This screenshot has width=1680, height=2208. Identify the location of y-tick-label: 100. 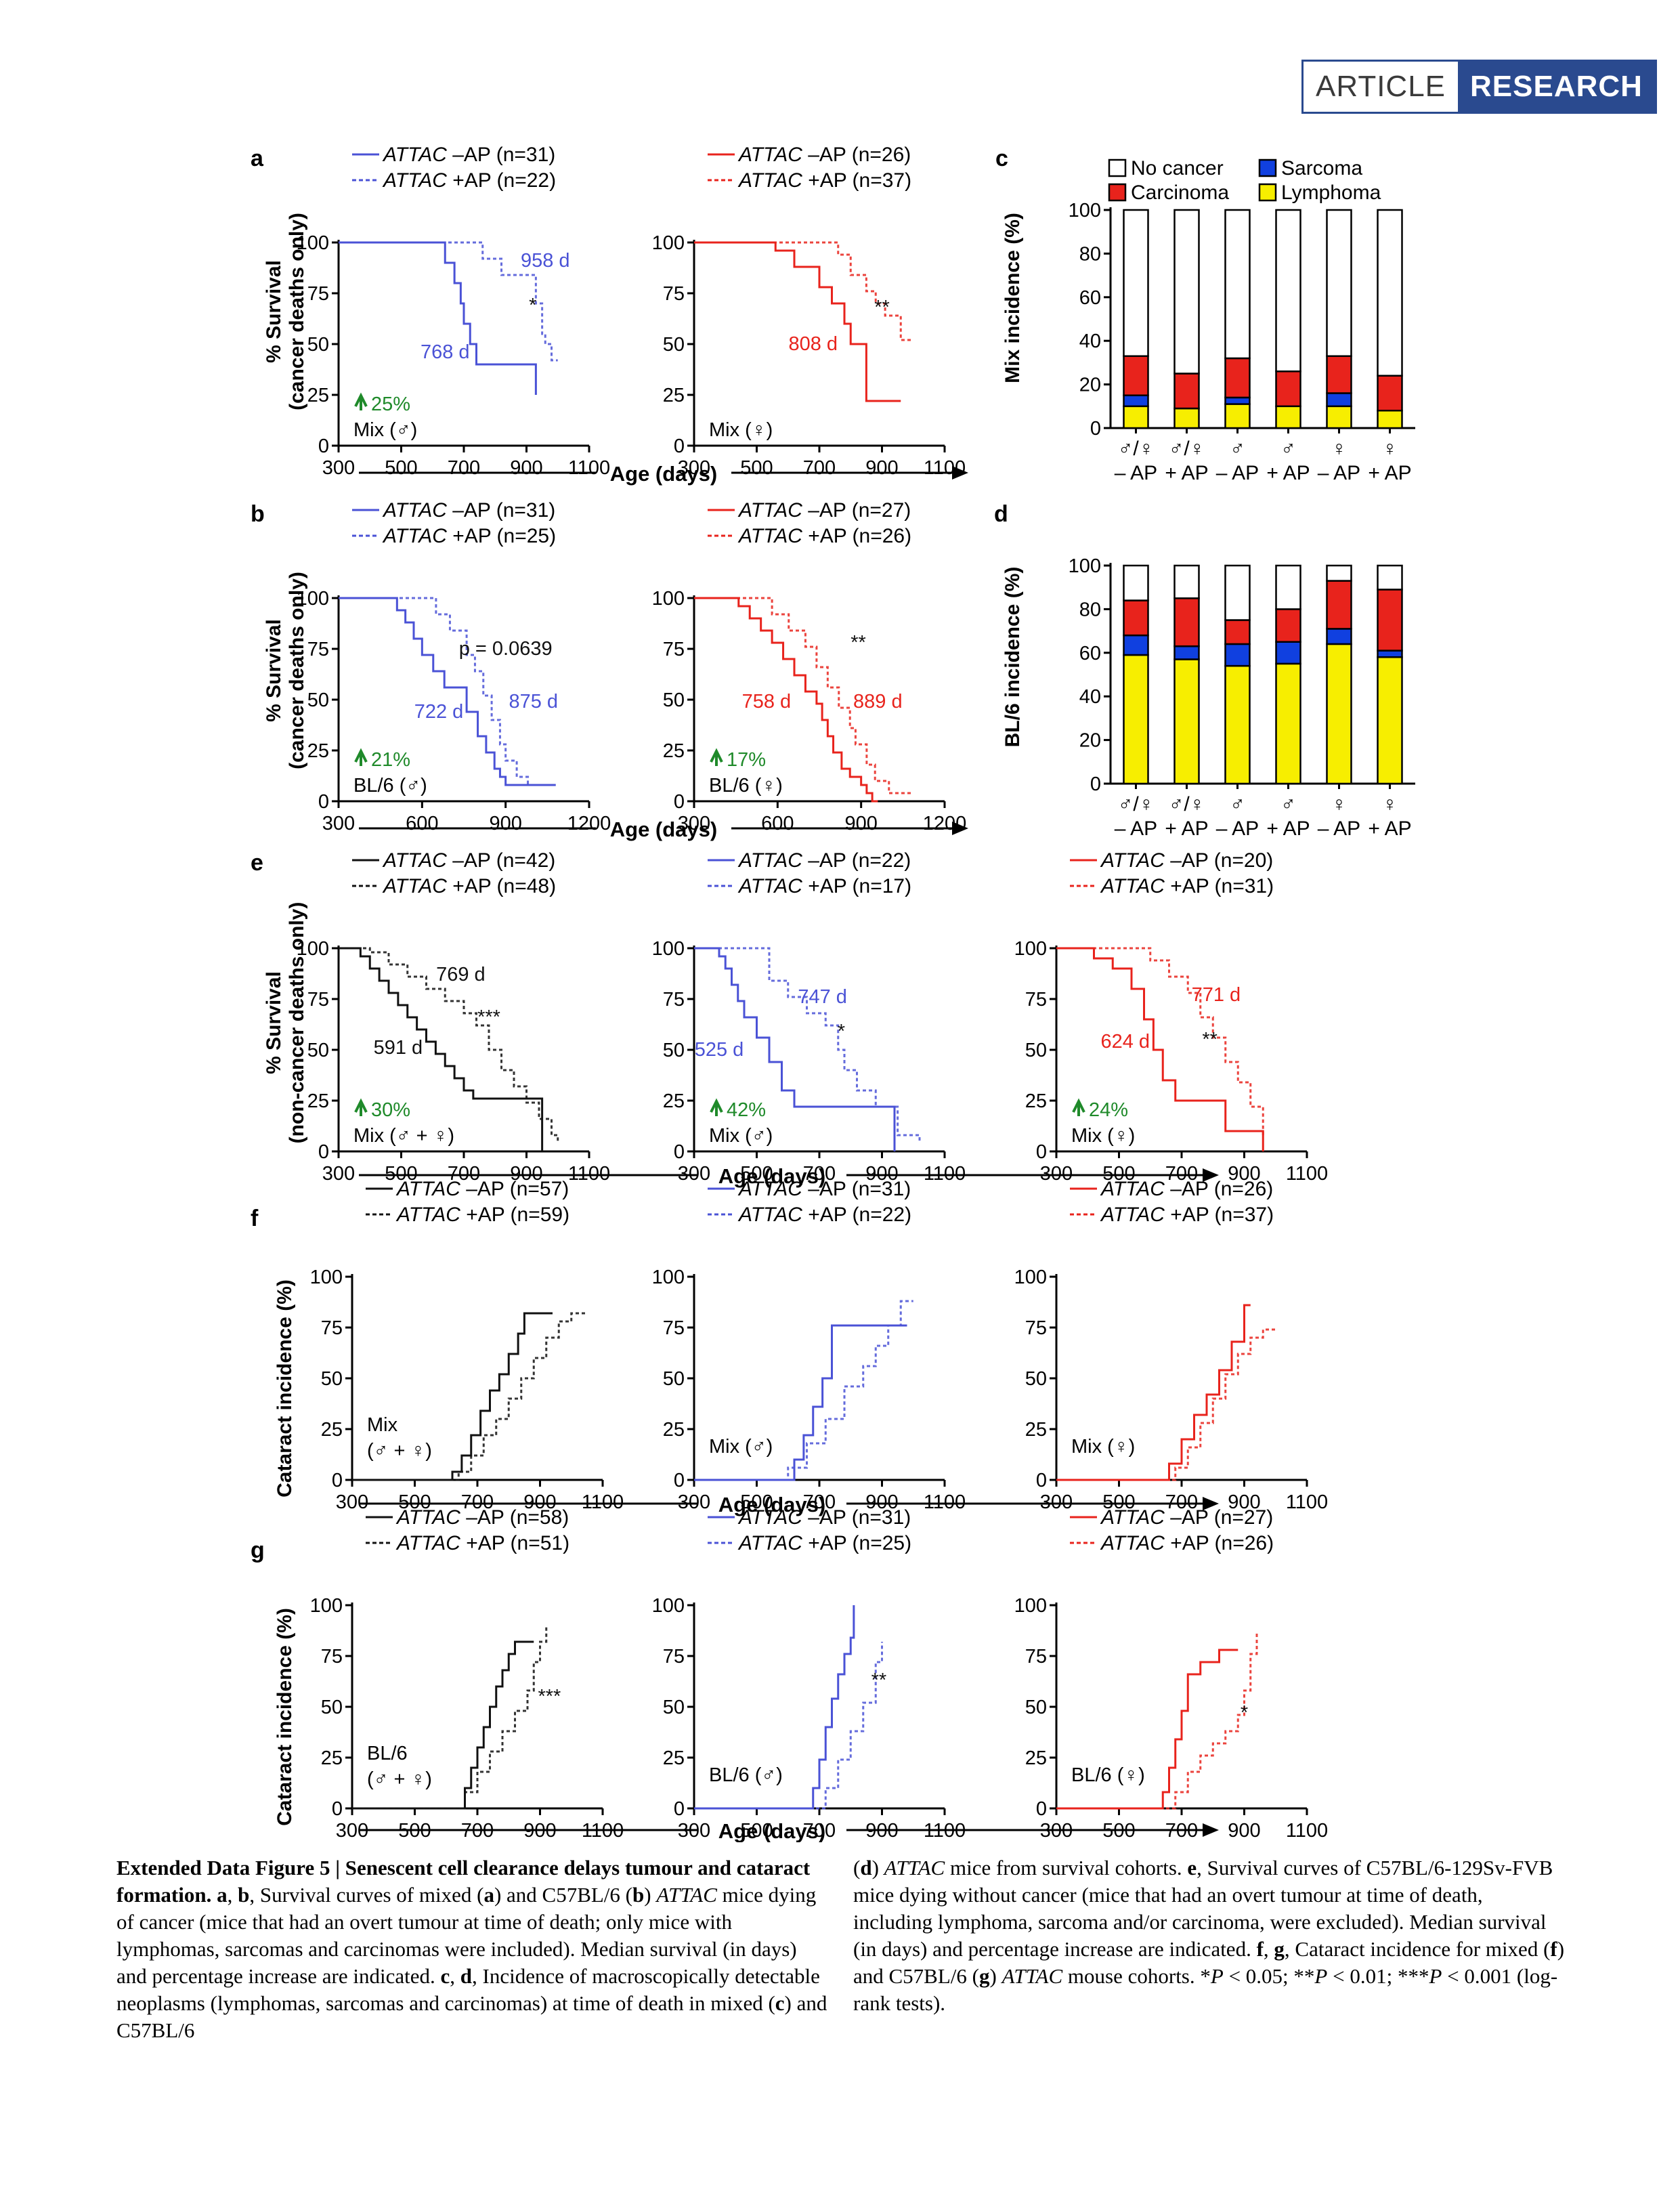
(326, 1606).